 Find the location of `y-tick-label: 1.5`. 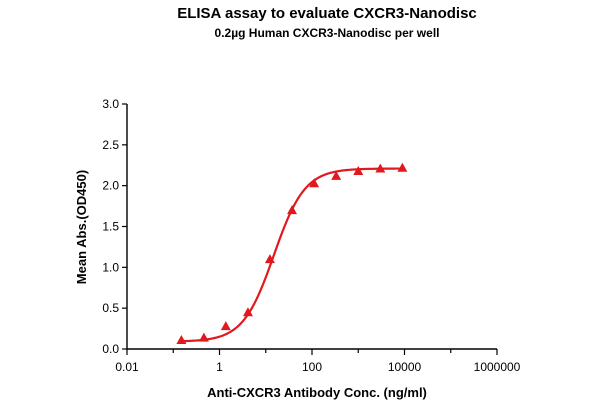

y-tick-label: 1.5 is located at coordinates (110, 227).